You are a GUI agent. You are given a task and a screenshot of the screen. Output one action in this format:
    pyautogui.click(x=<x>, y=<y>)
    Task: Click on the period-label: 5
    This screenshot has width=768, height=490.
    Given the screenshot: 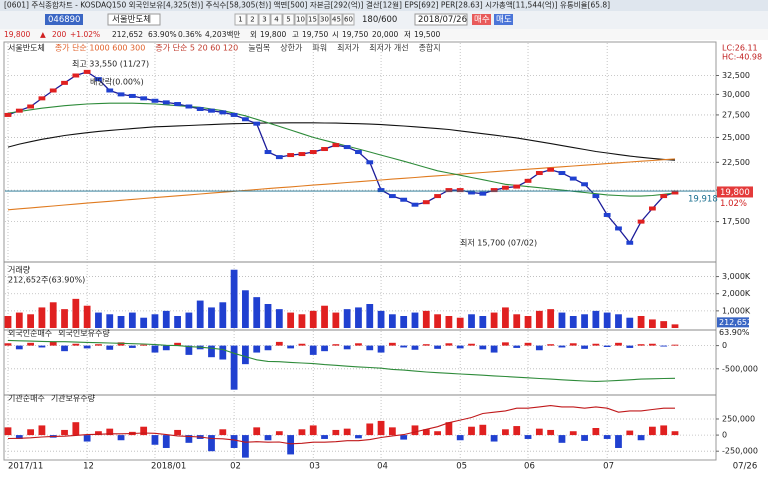 What is the action you would take?
    pyautogui.click(x=288, y=20)
    